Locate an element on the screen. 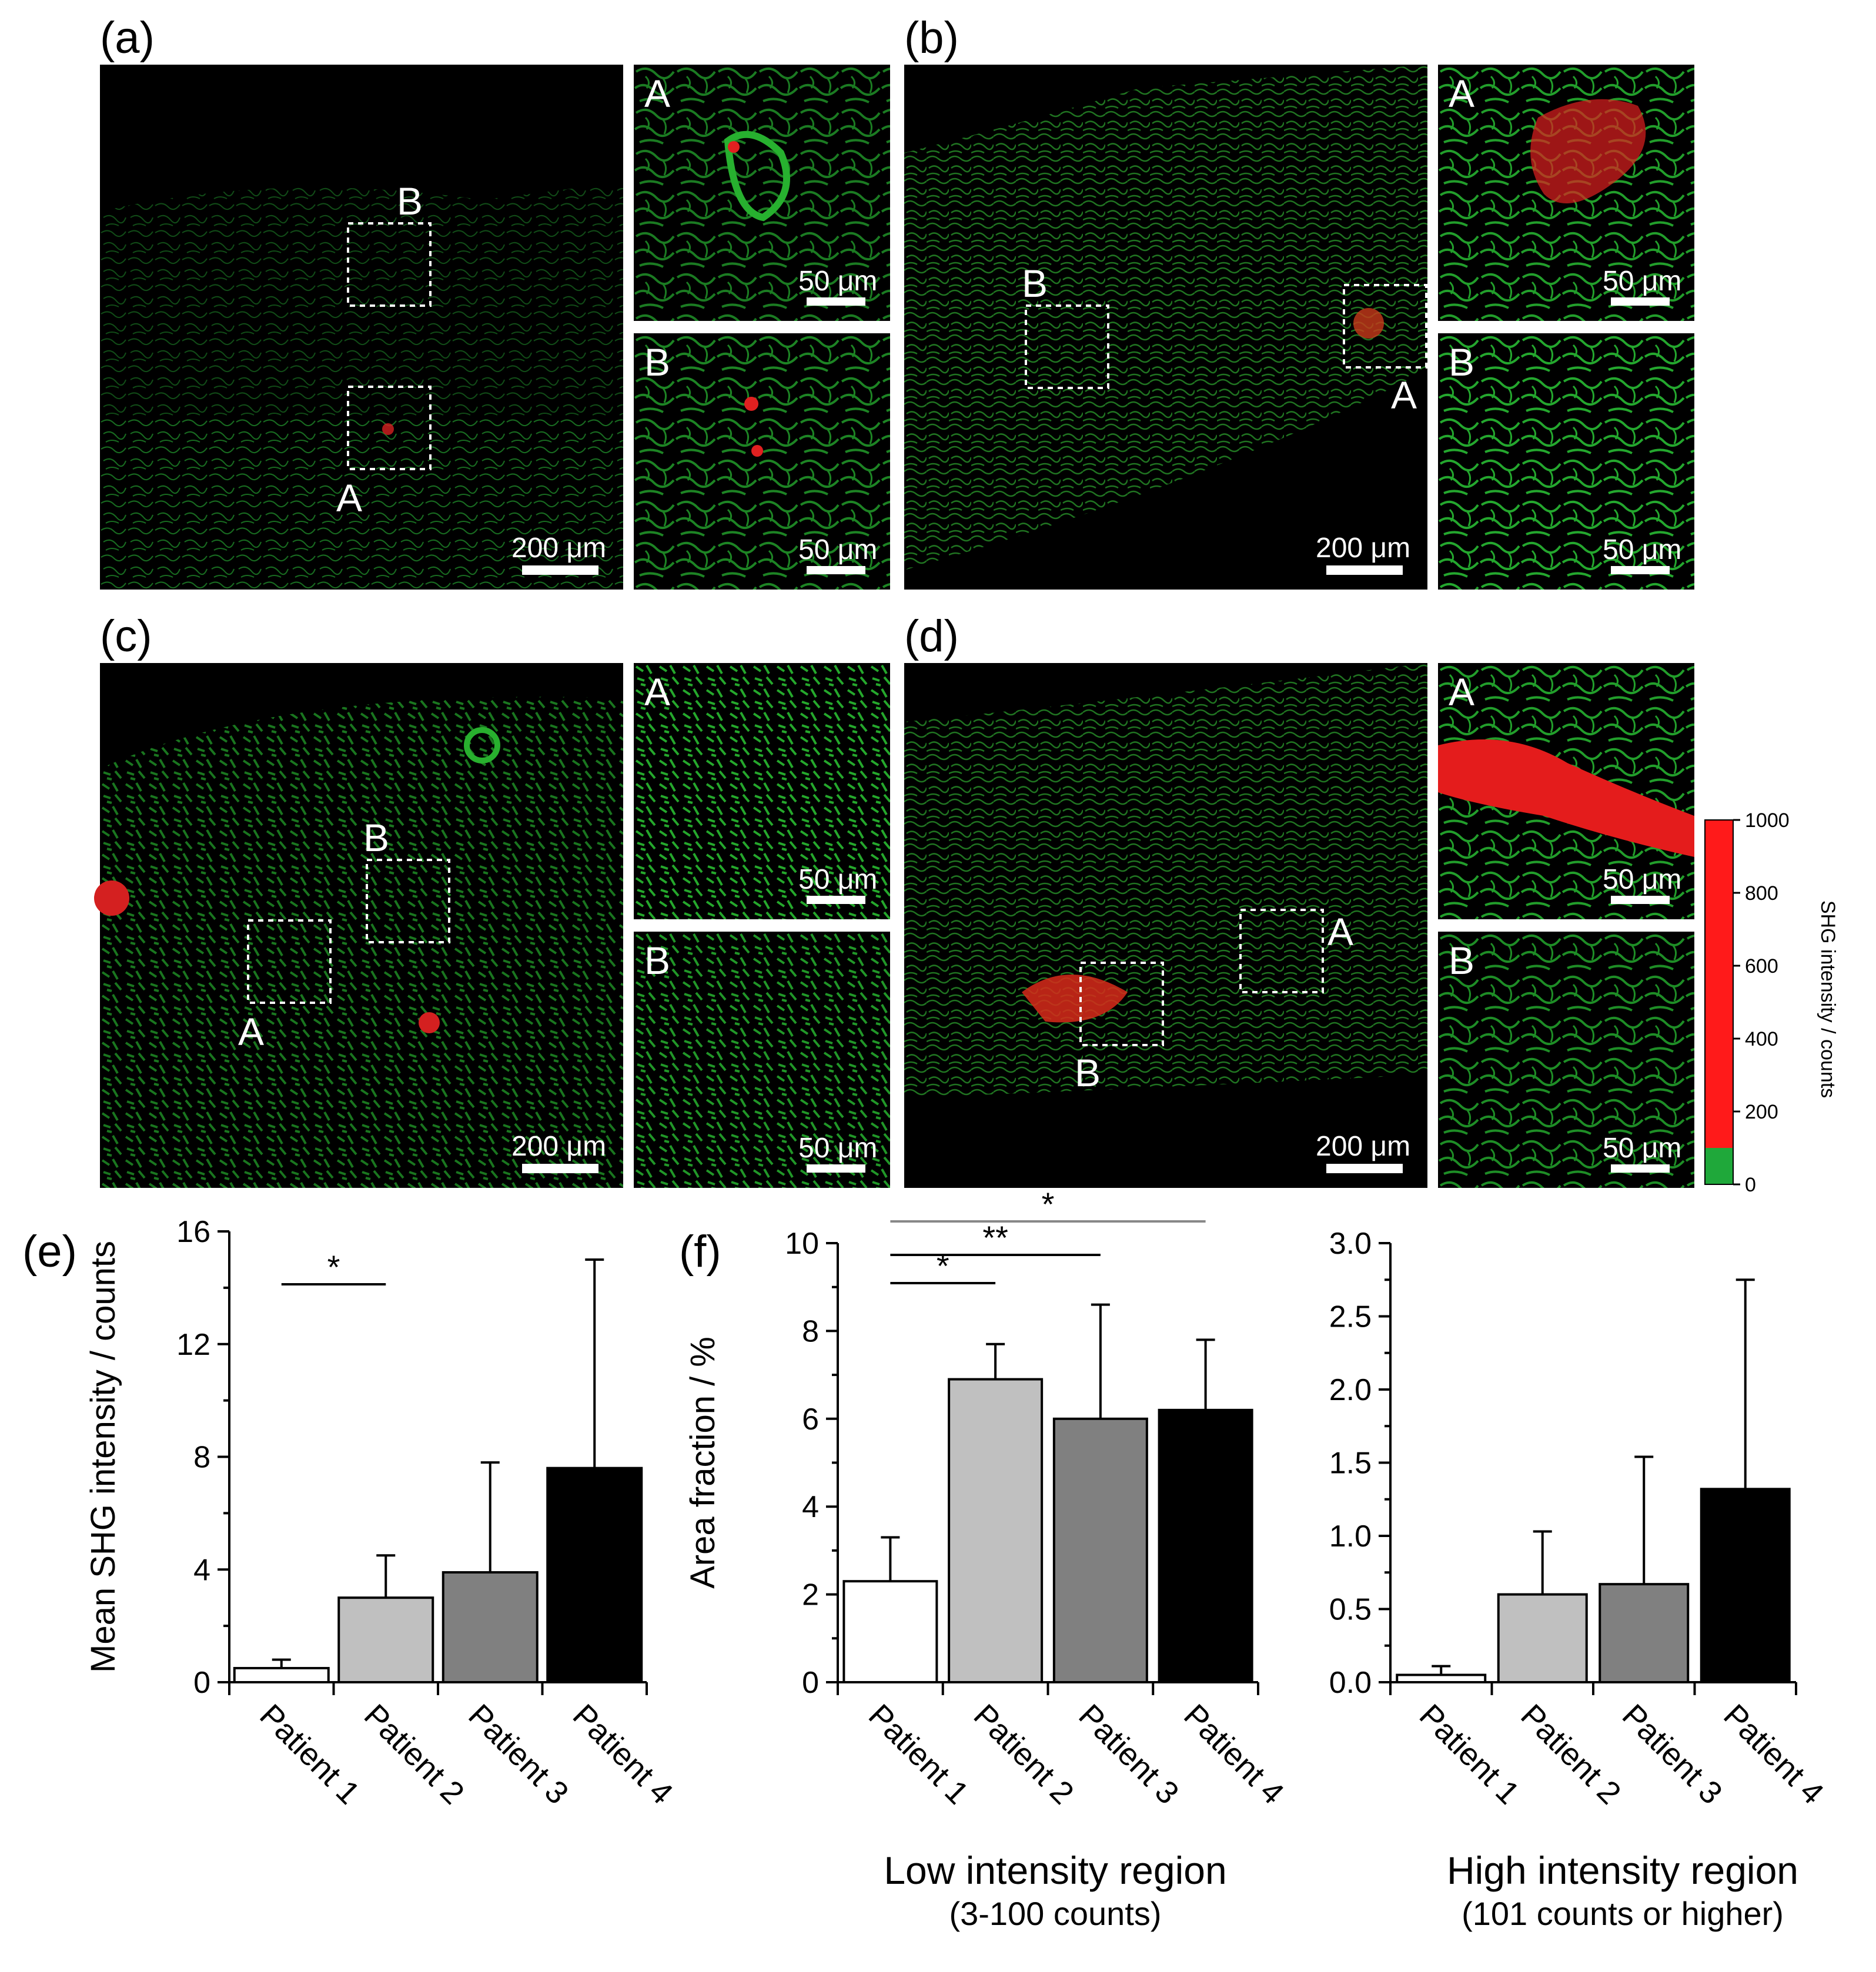 The height and width of the screenshot is (1972, 1876). colorbar-tick-label: 600 is located at coordinates (1761, 966).